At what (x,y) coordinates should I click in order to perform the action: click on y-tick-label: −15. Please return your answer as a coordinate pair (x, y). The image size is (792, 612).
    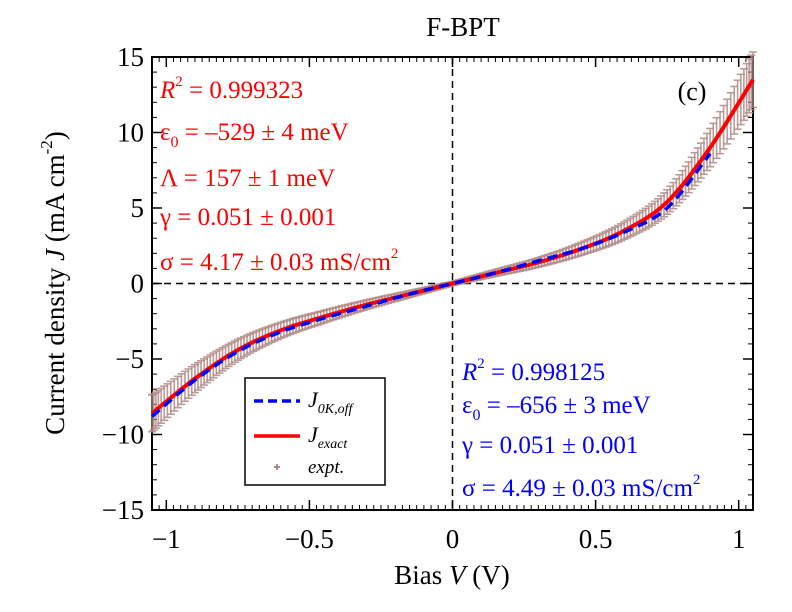
    Looking at the image, I should click on (123, 510).